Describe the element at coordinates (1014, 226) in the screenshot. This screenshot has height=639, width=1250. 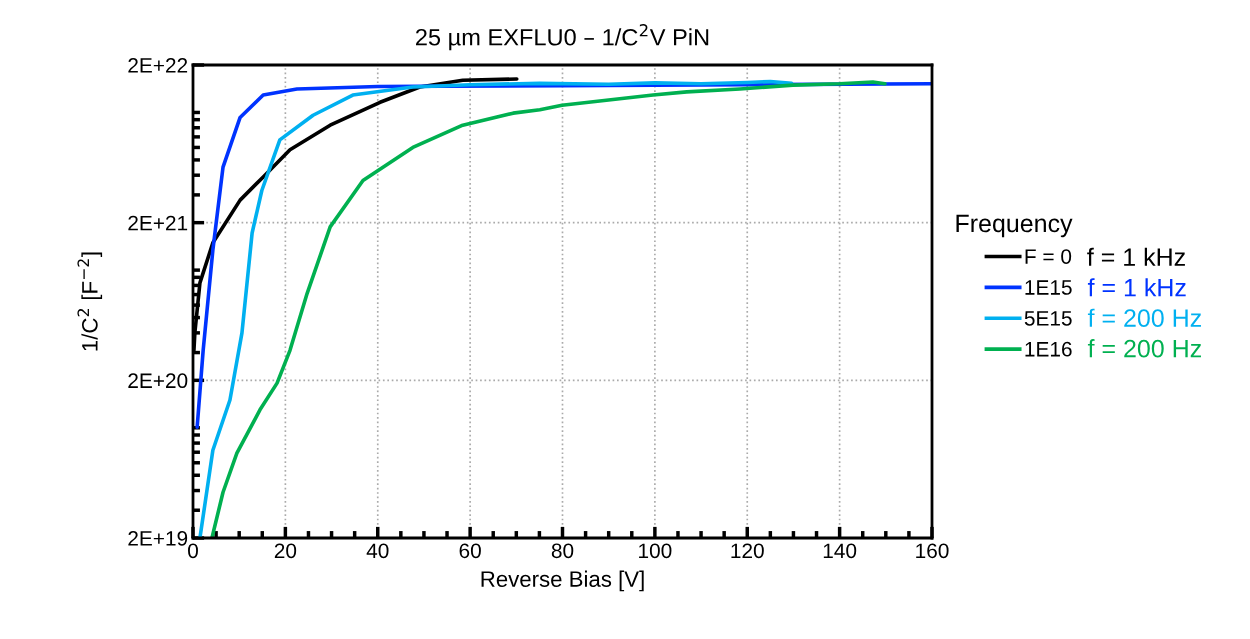
I see `legend-title: Frequency` at that location.